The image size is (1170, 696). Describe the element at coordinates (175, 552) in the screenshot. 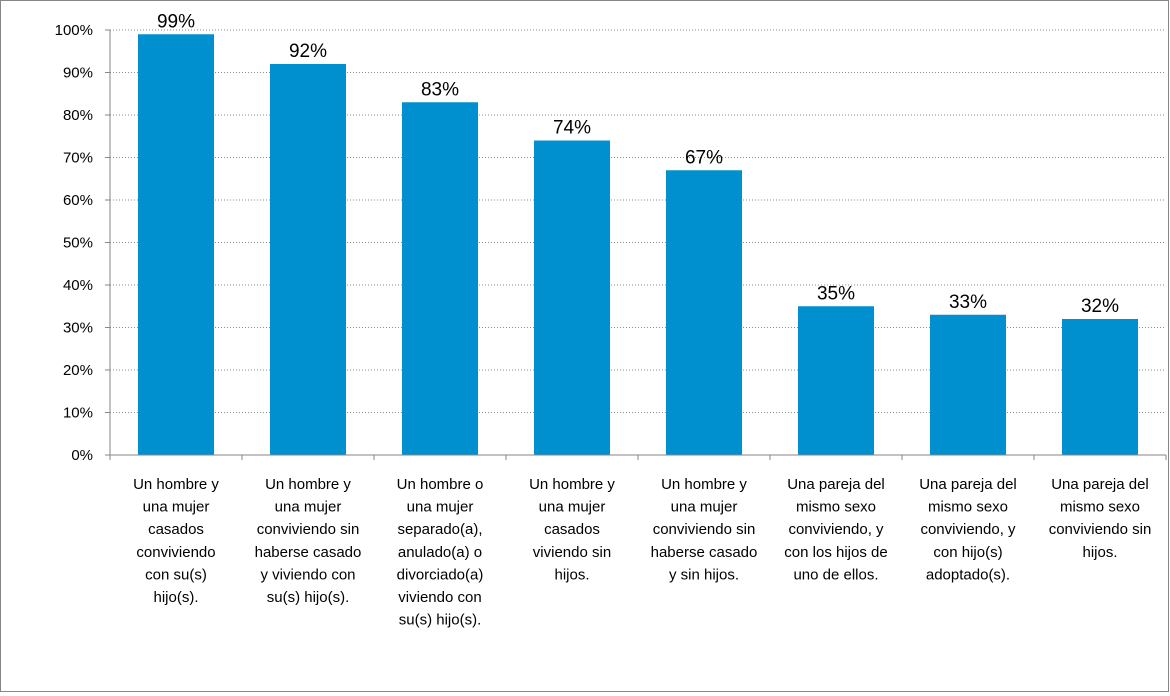

I see `category-label-line: conviviendo` at that location.